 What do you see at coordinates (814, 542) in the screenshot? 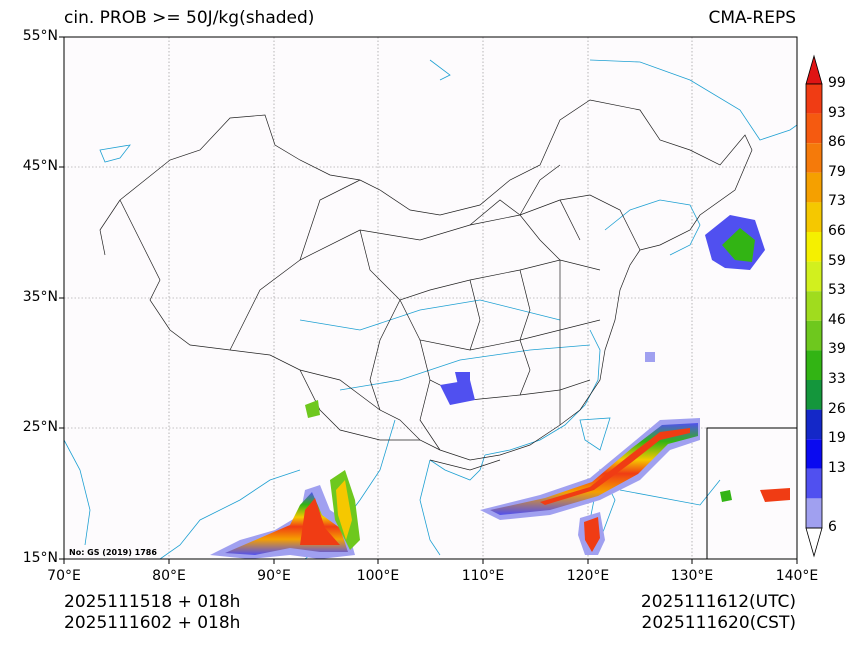
I see `colorbar-extend-bottom` at bounding box center [814, 542].